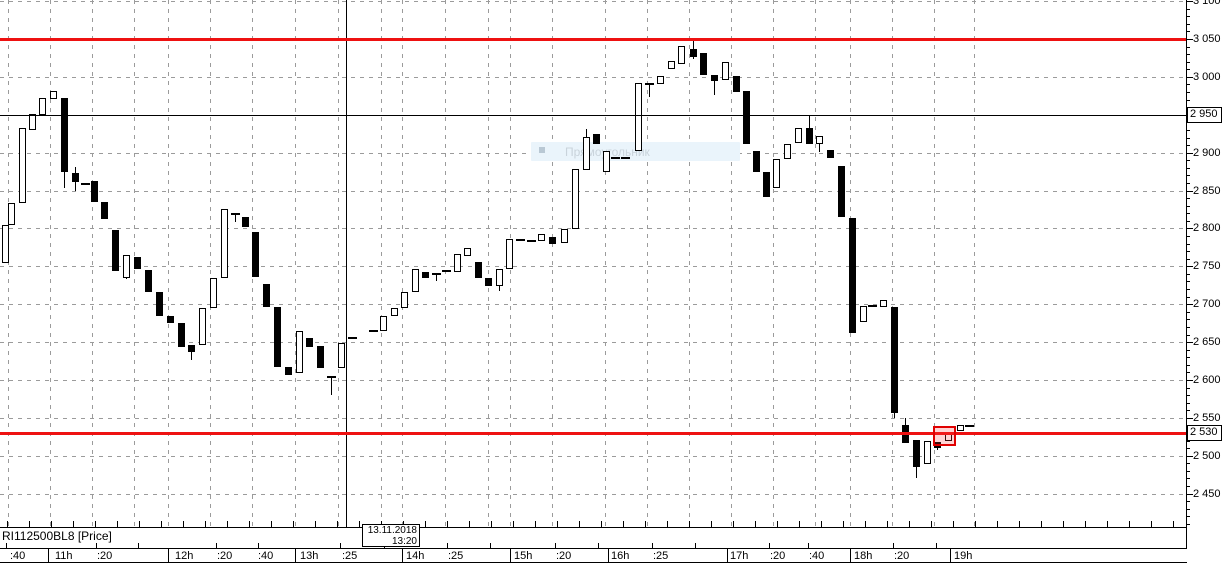  What do you see at coordinates (392, 530) in the screenshot?
I see `tooltip-date: 13.11.2018` at bounding box center [392, 530].